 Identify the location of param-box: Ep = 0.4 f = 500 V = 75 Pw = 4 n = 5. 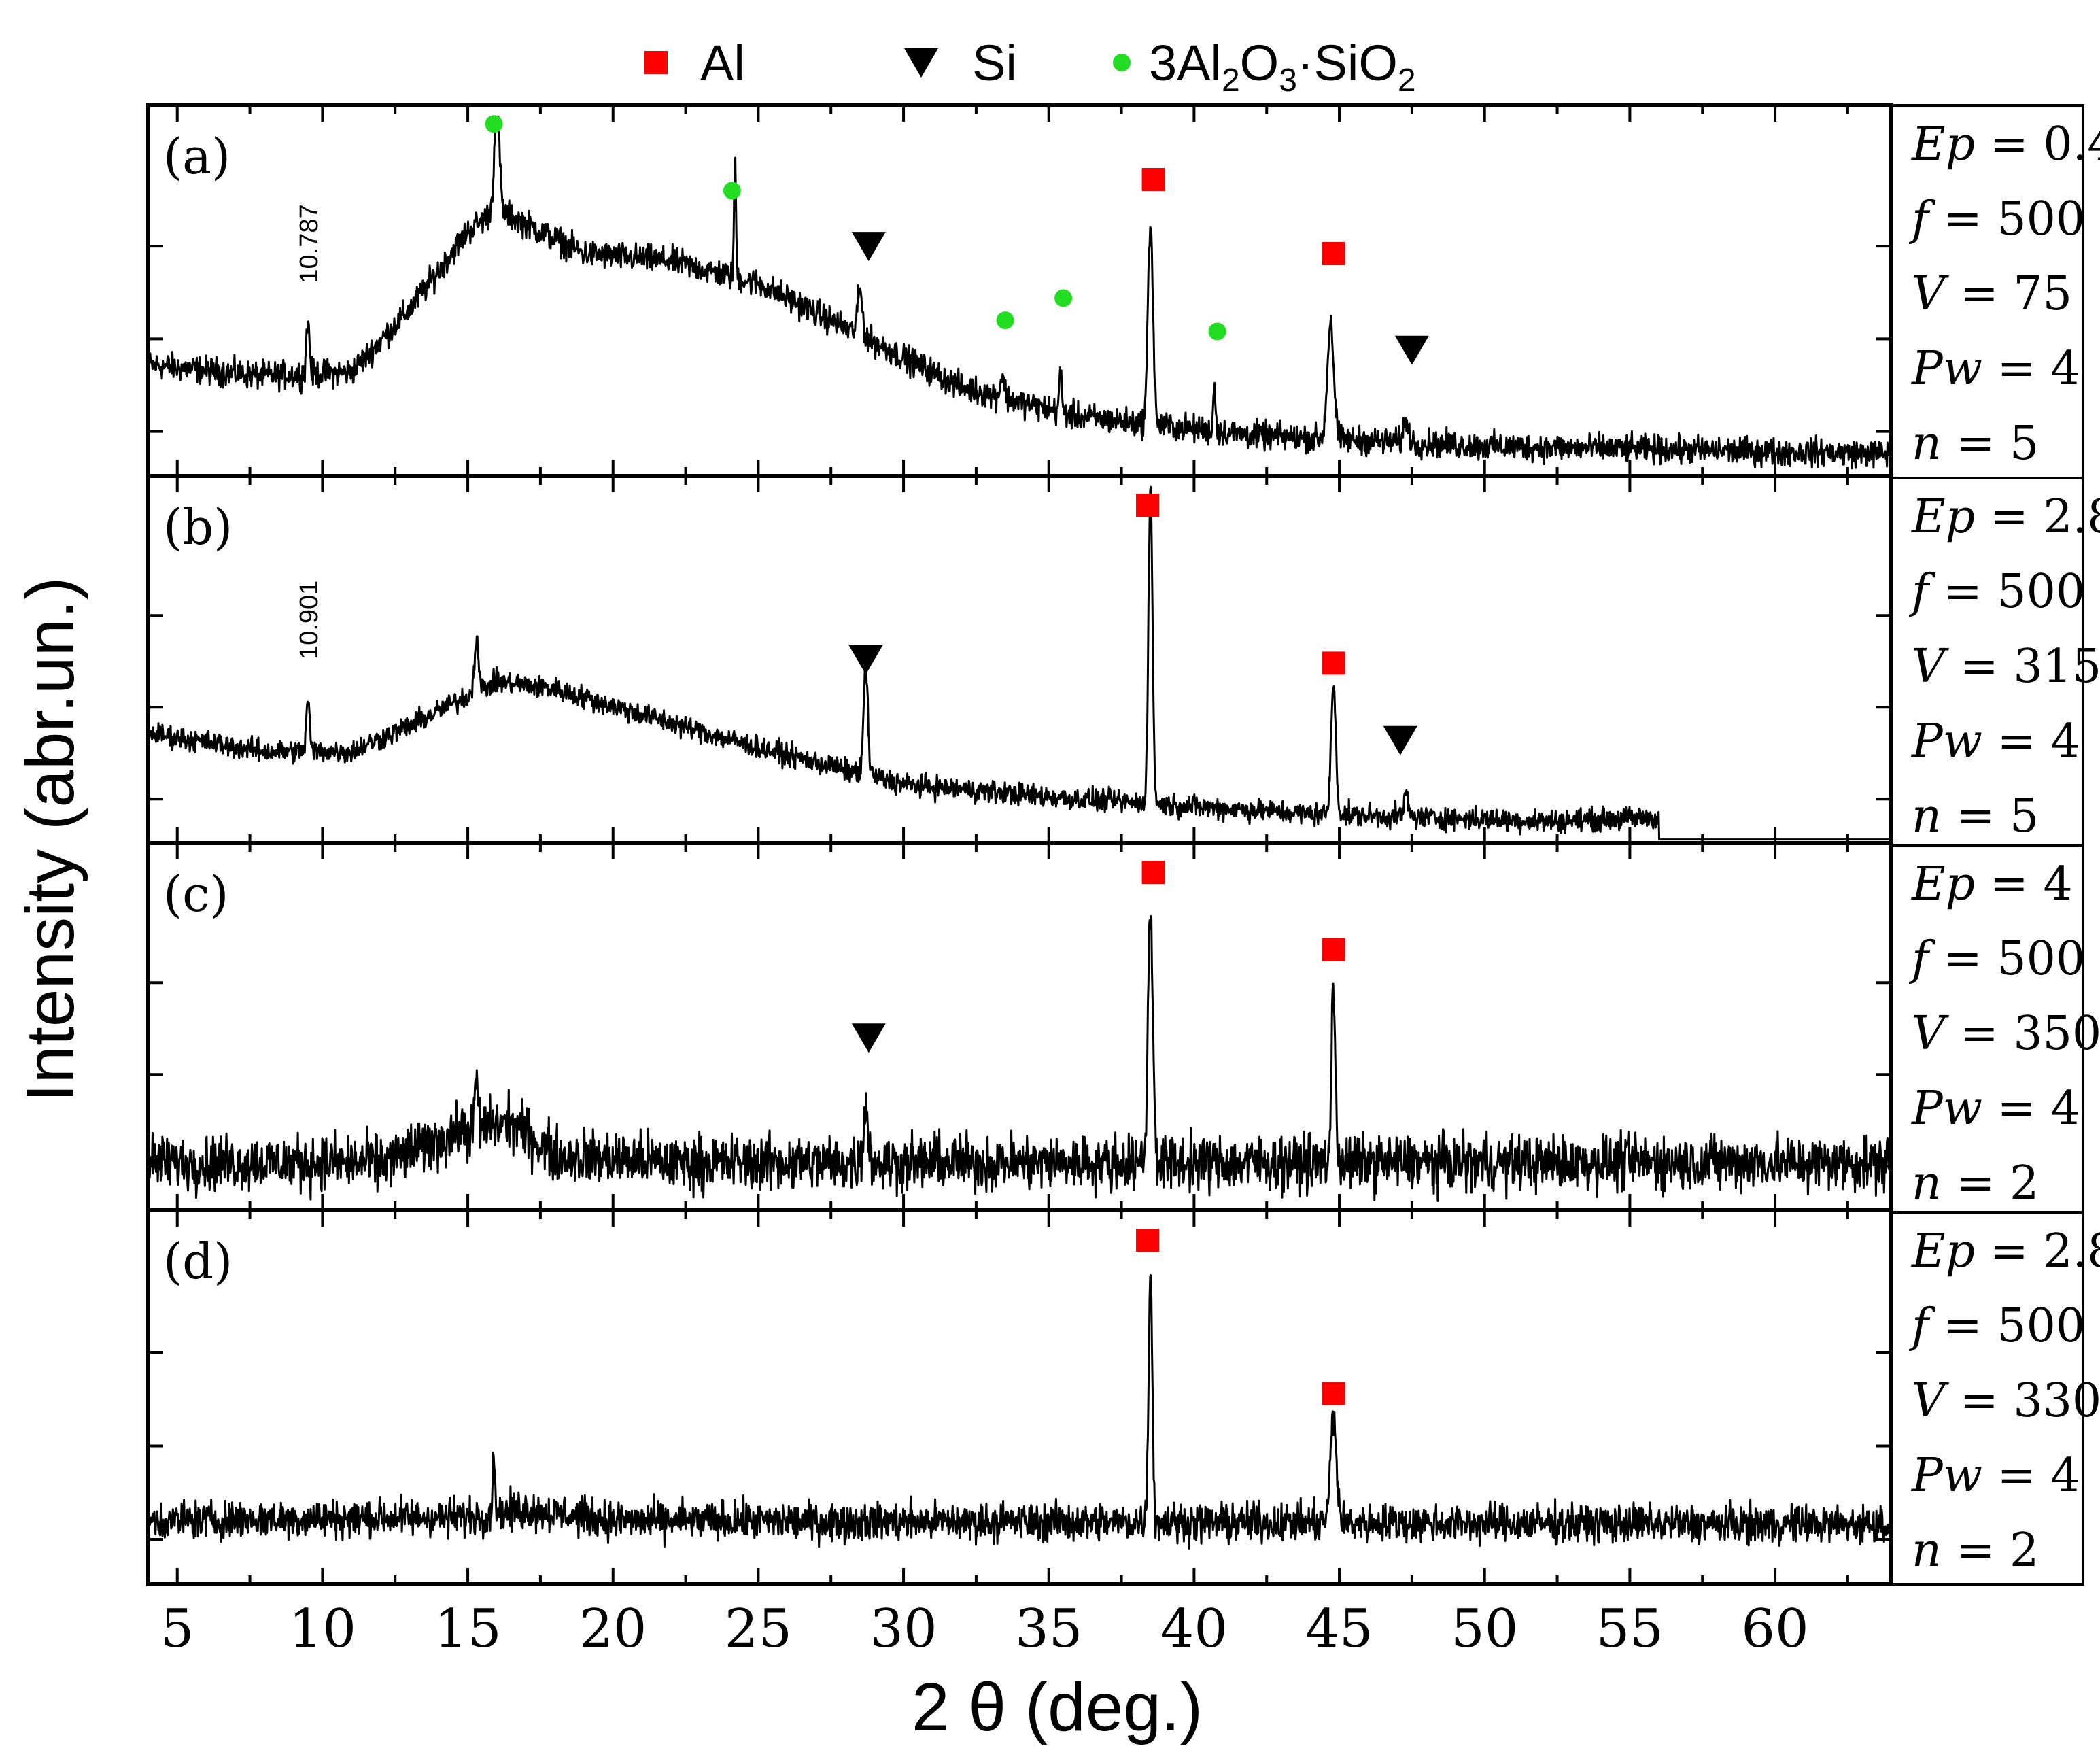
(1995, 291).